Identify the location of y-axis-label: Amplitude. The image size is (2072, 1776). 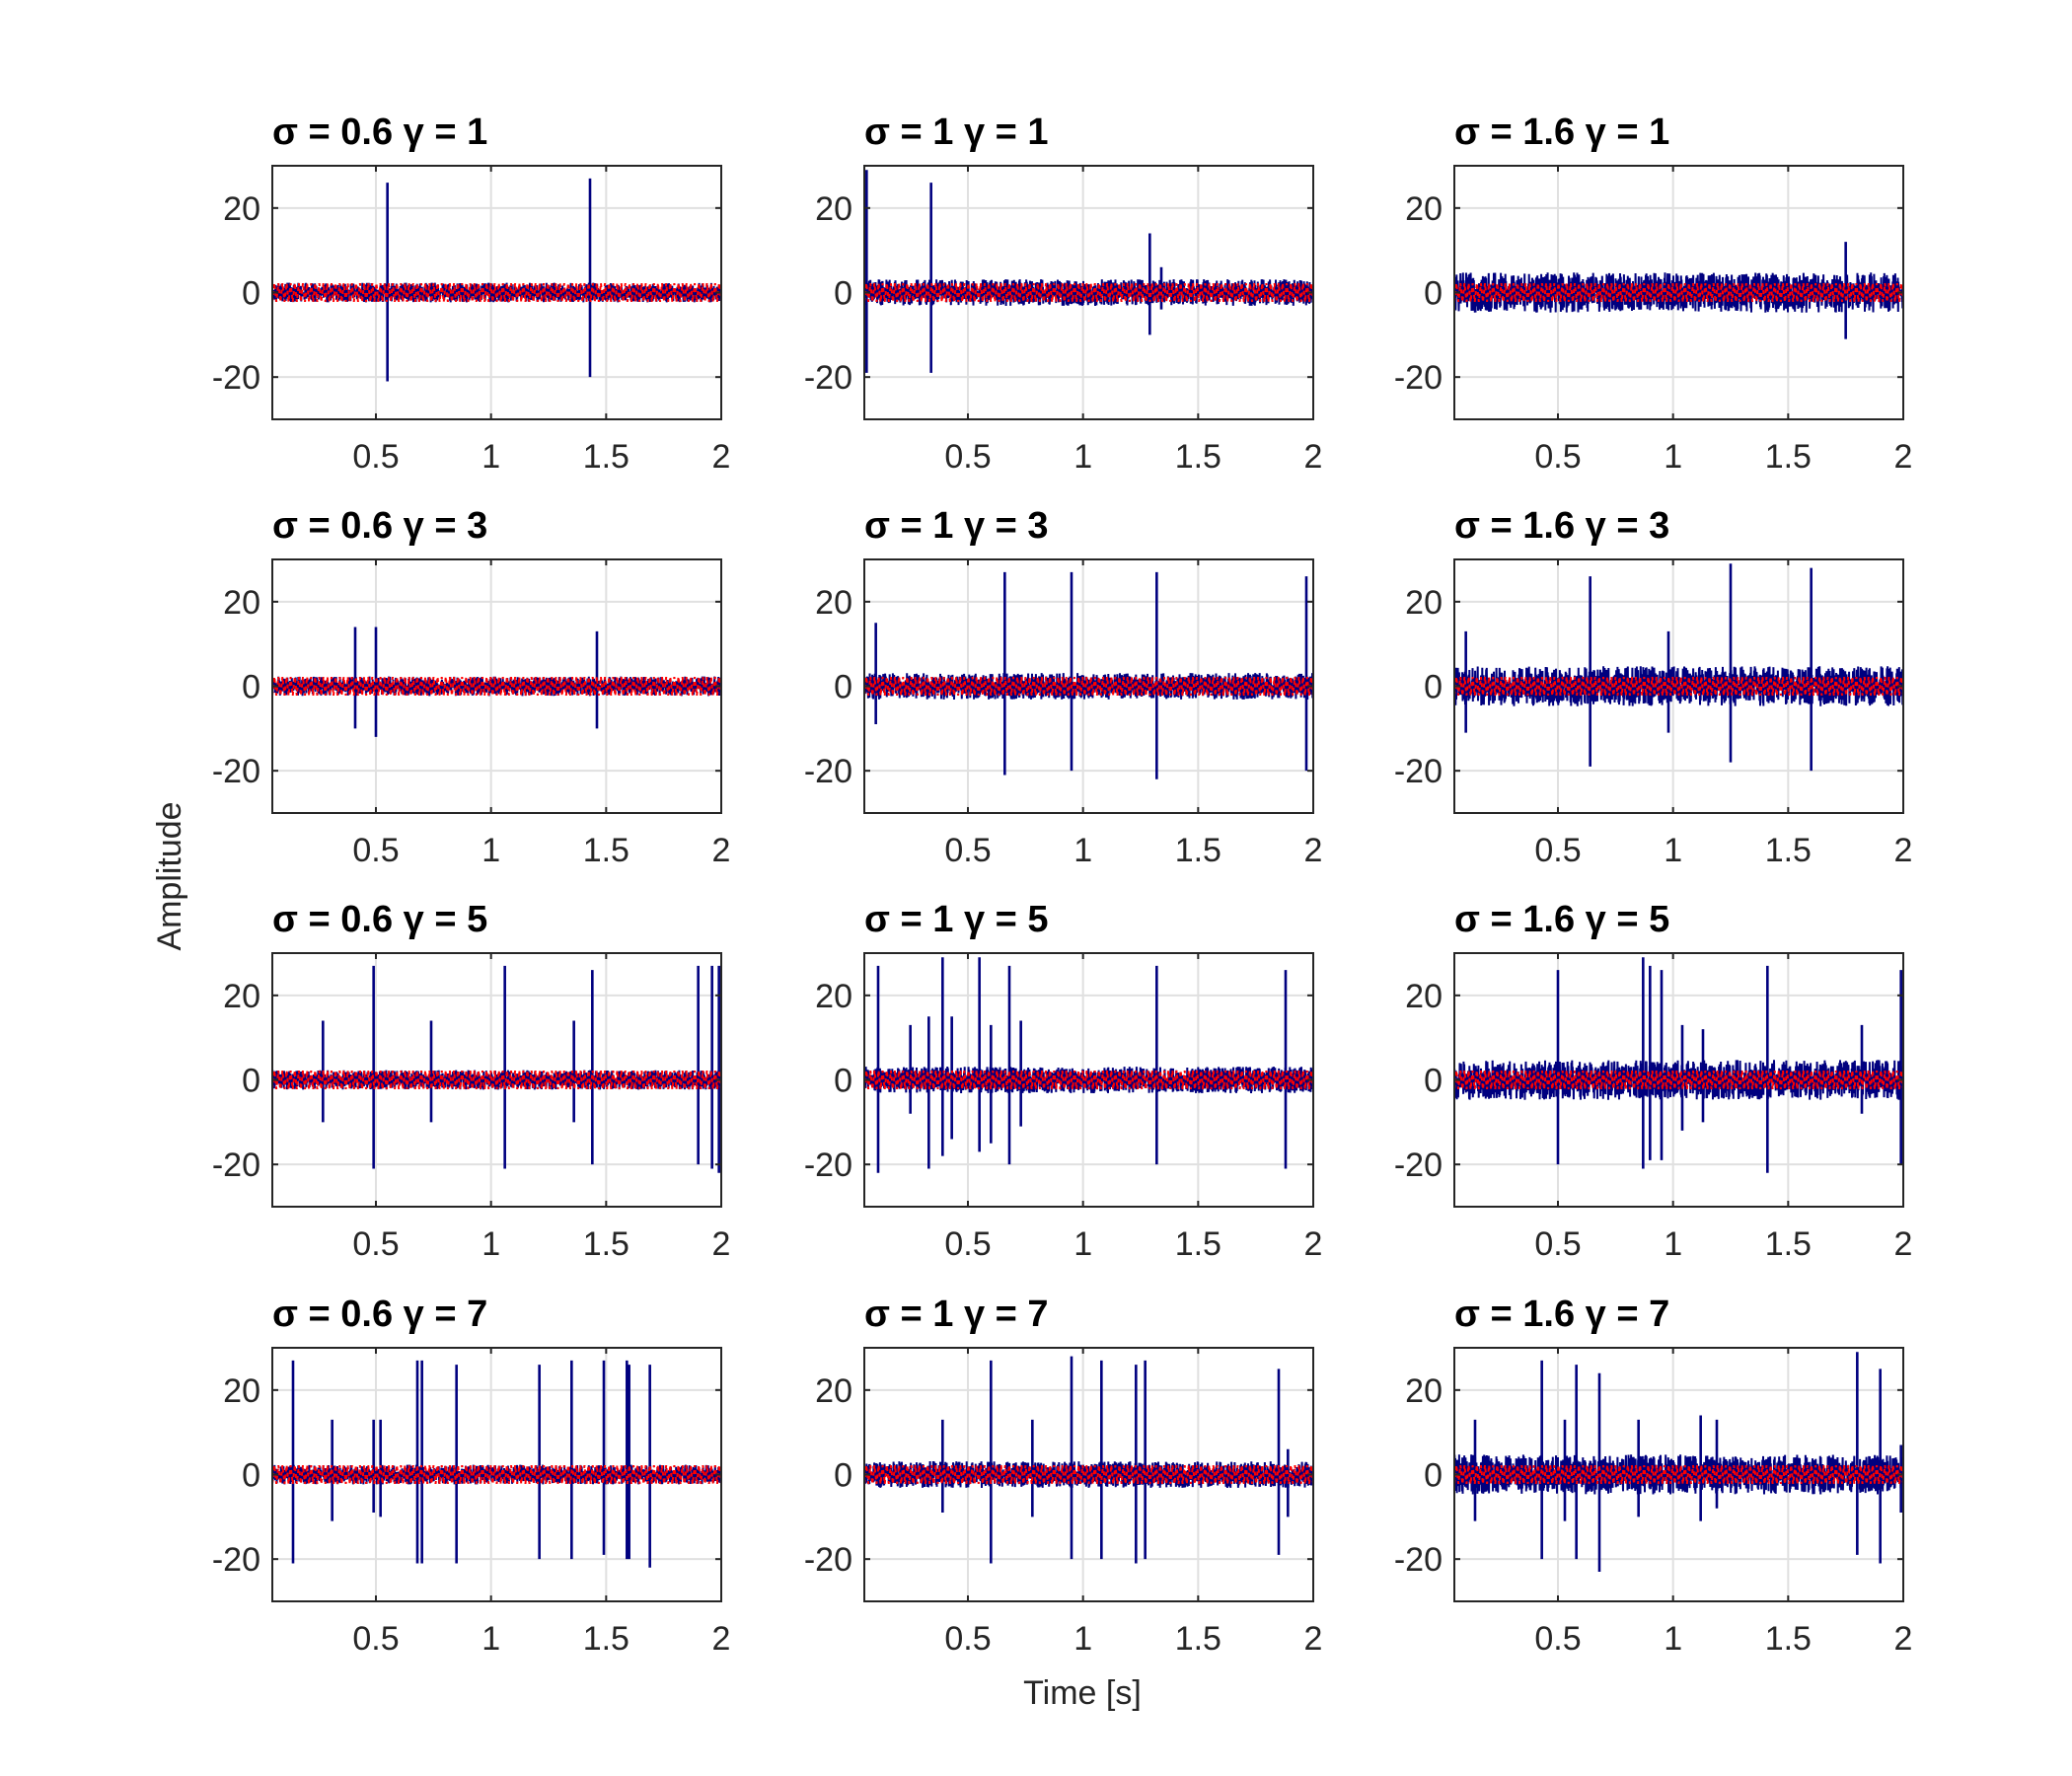
(169, 876).